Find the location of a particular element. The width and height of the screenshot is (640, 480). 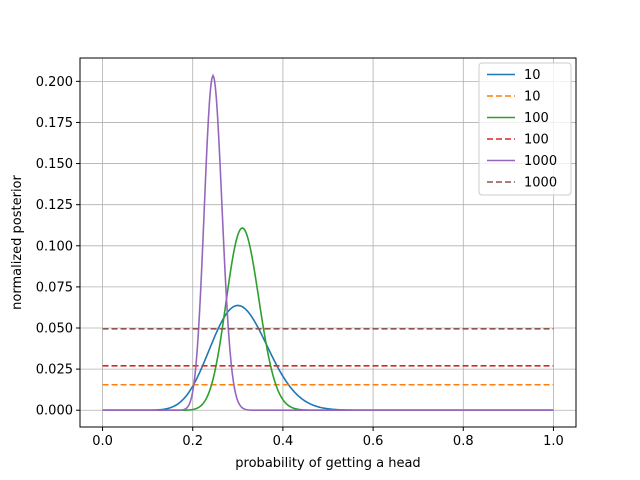

y-tick-label: 0.025 is located at coordinates (54, 370).